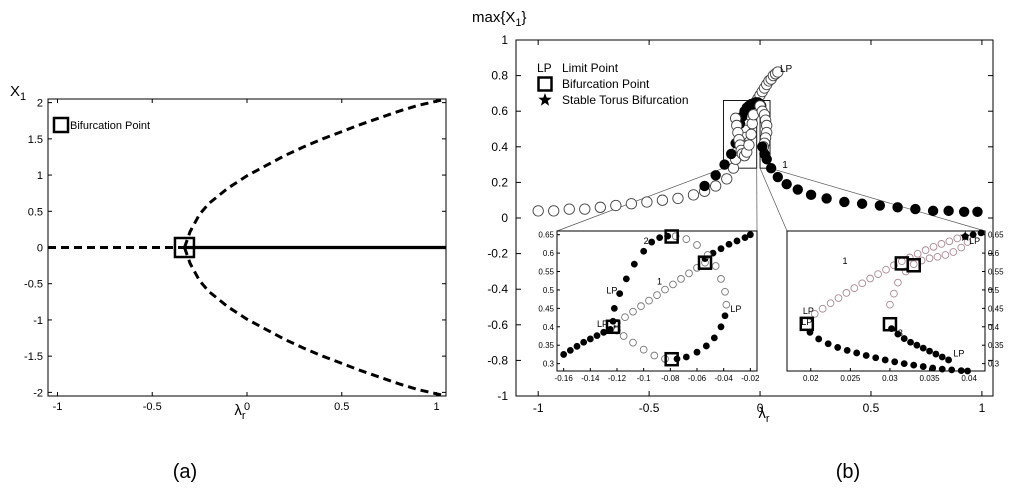  Describe the element at coordinates (760, 408) in the screenshot. I see `x-tick-label-b: 0` at that location.